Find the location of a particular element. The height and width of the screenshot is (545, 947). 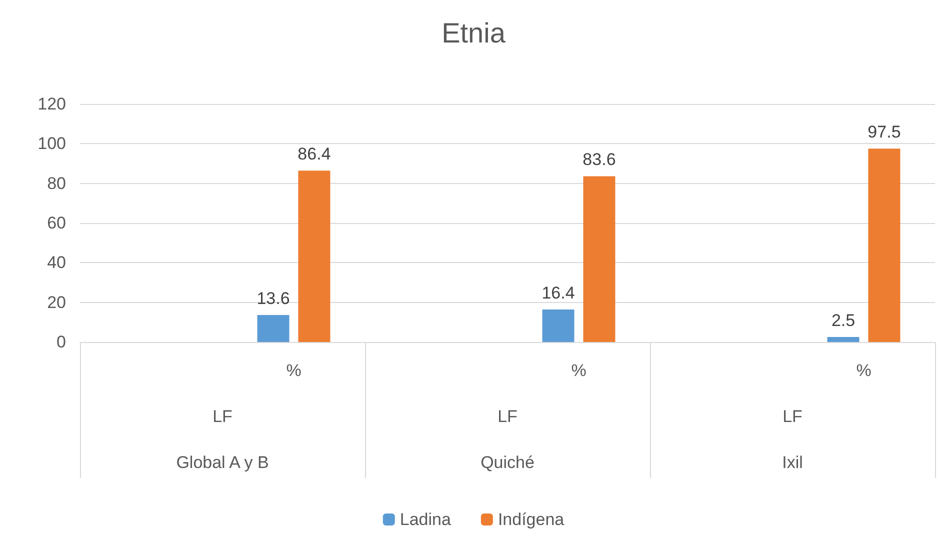

data-label: 86.4 is located at coordinates (314, 154).